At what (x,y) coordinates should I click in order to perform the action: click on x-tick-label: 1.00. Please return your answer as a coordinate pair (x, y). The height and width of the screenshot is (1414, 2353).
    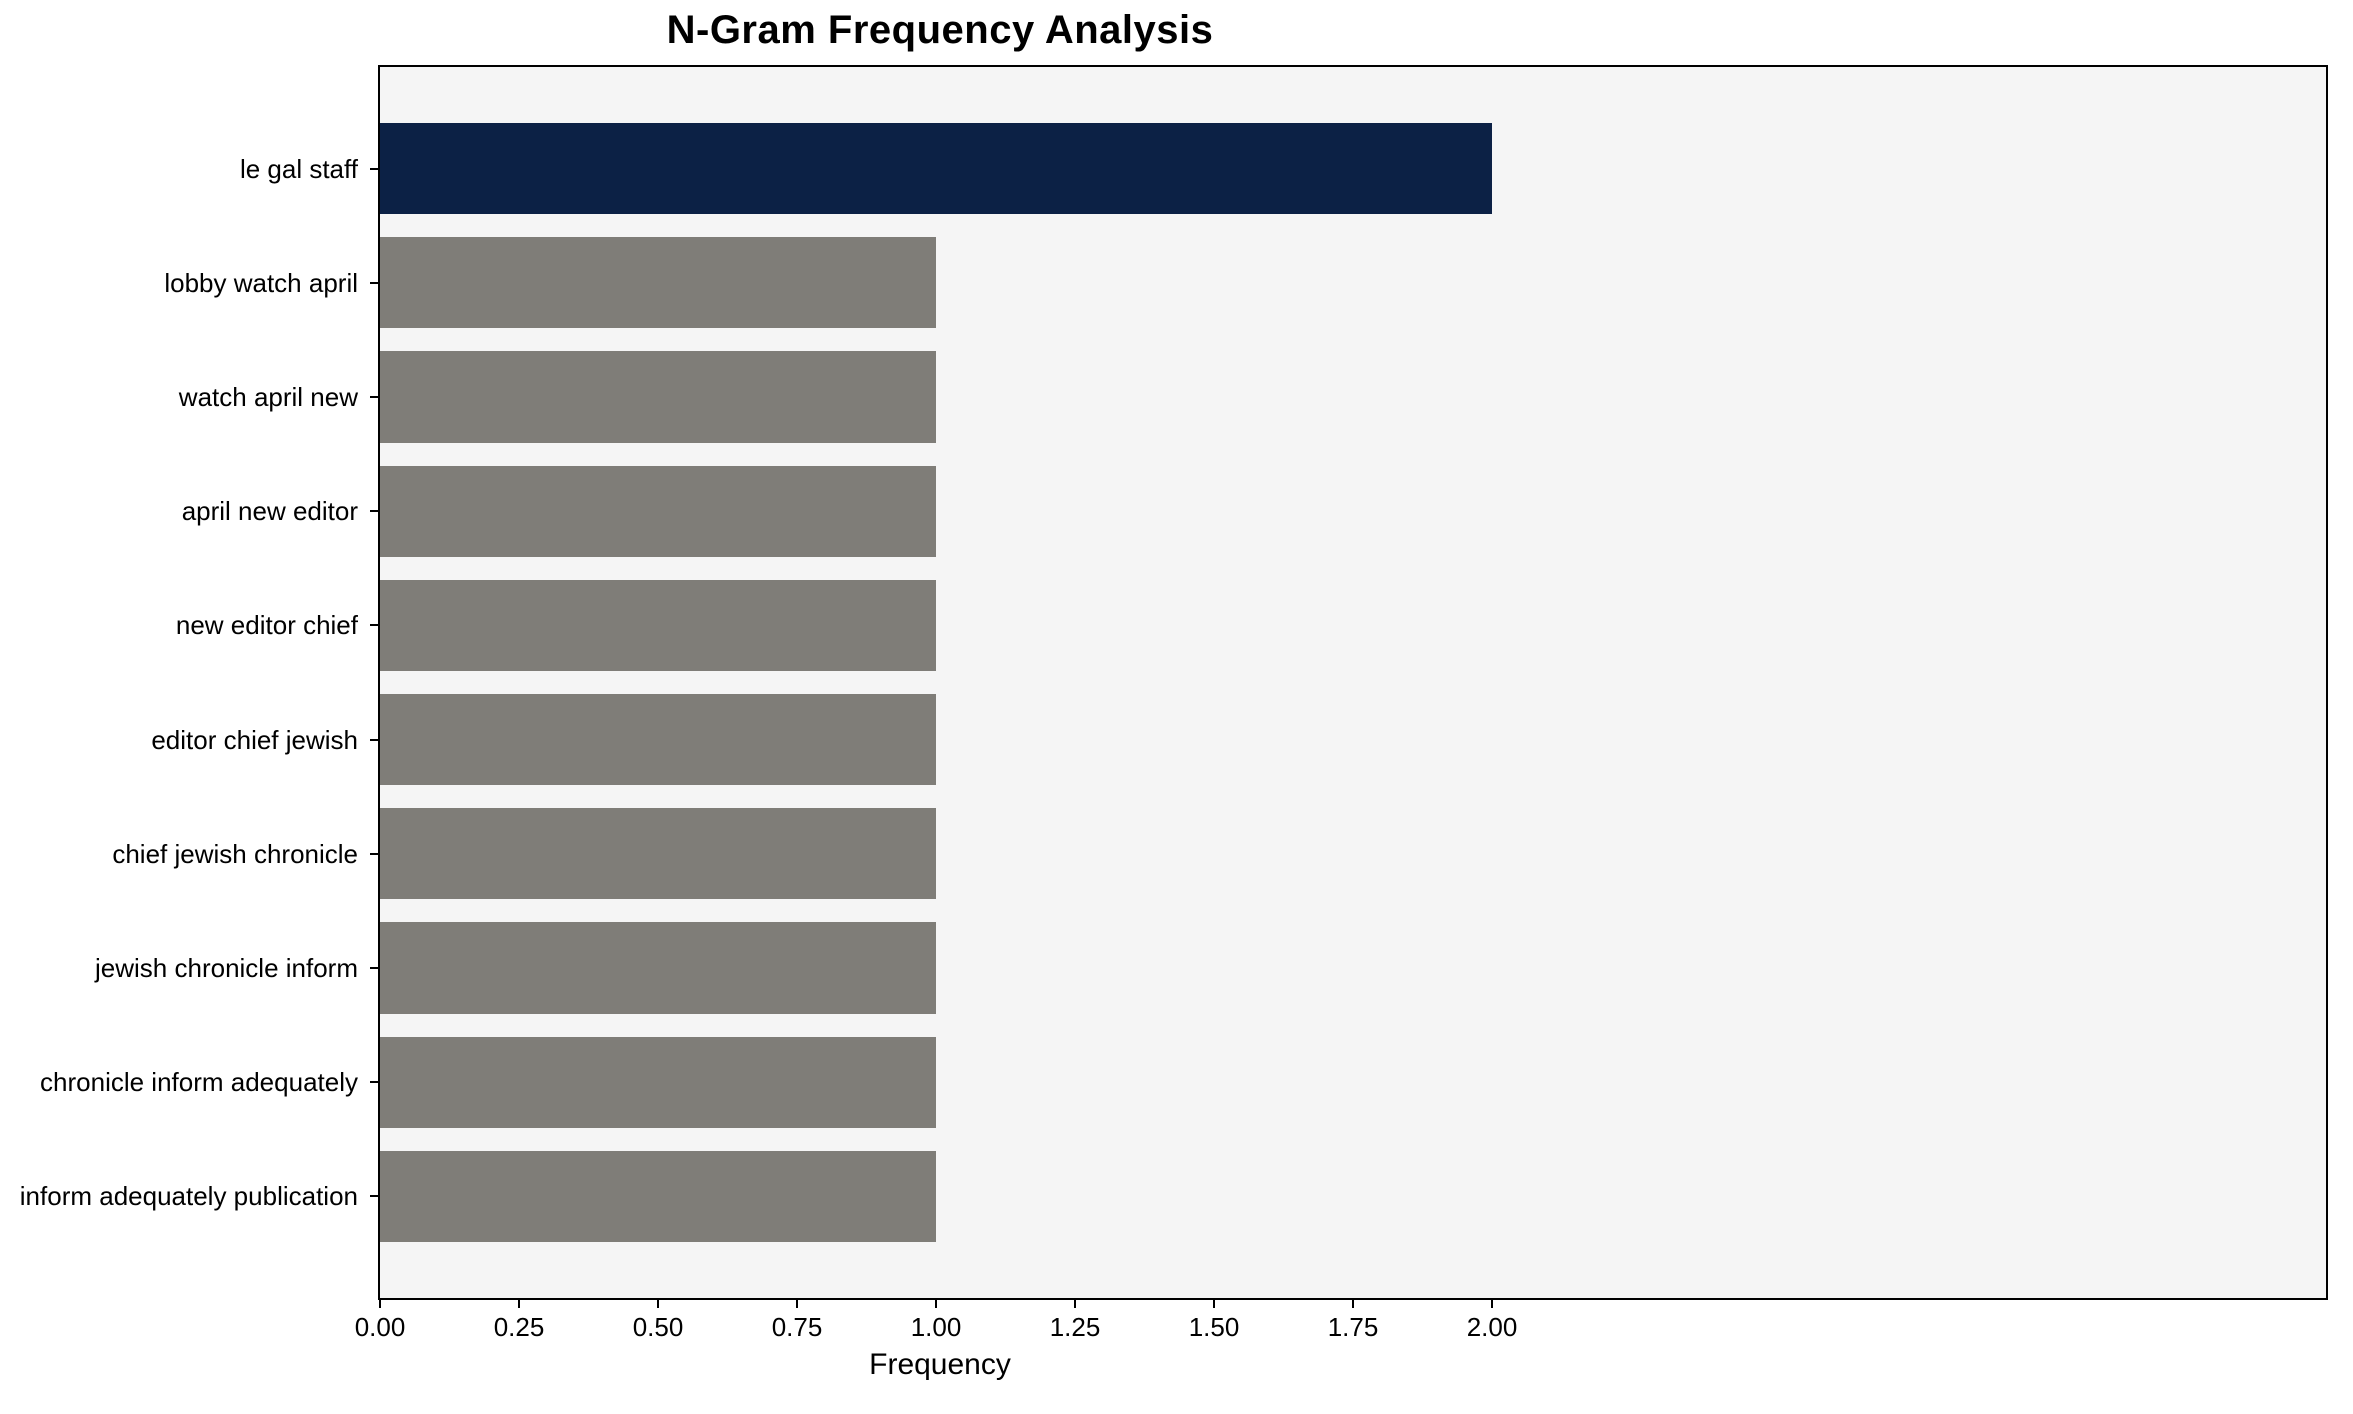
    Looking at the image, I should click on (936, 1327).